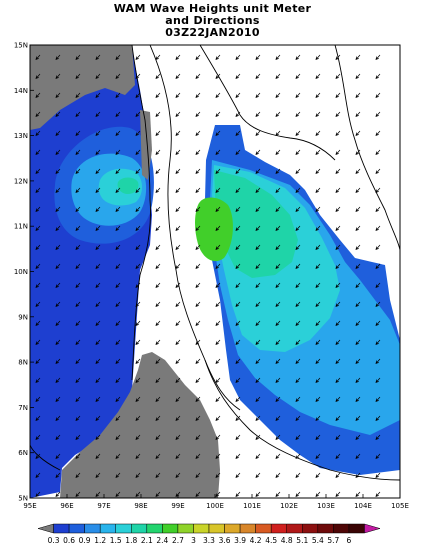  What do you see at coordinates (21, 46) in the screenshot?
I see `lat-label-15N: 15N` at bounding box center [21, 46].